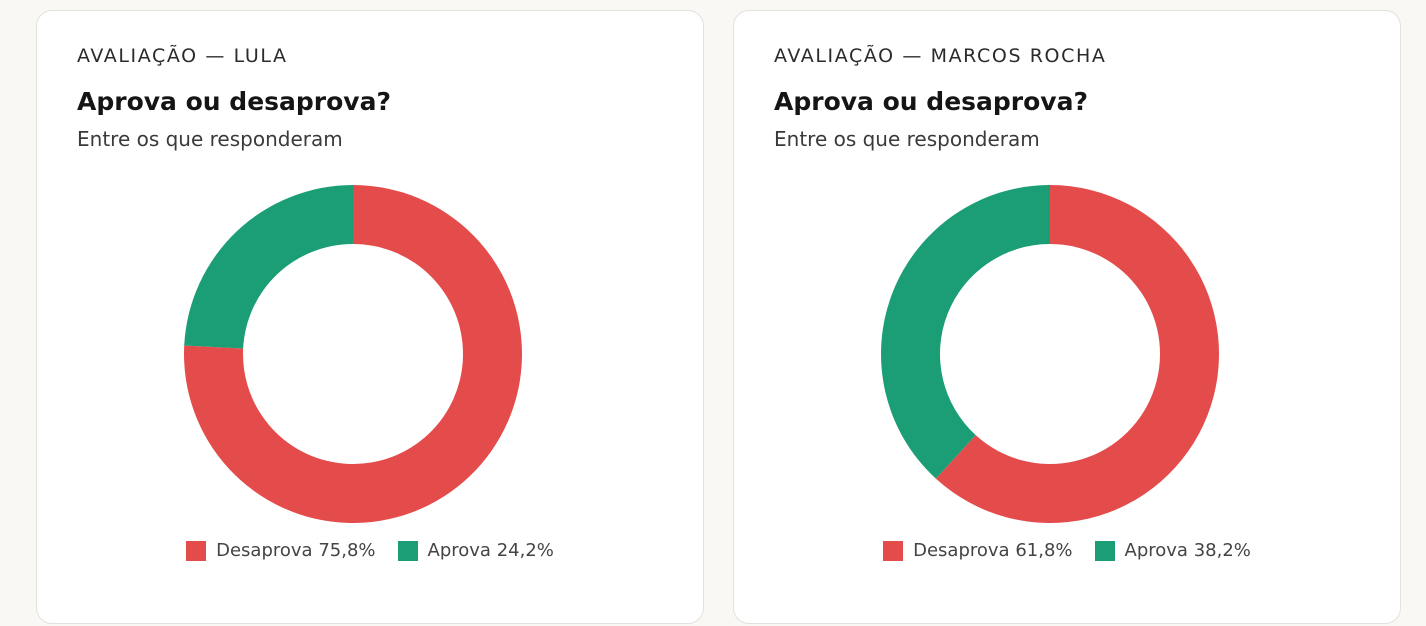 This screenshot has width=1426, height=626. Describe the element at coordinates (525, 550) in the screenshot. I see `legend-value: 24,2%` at that location.